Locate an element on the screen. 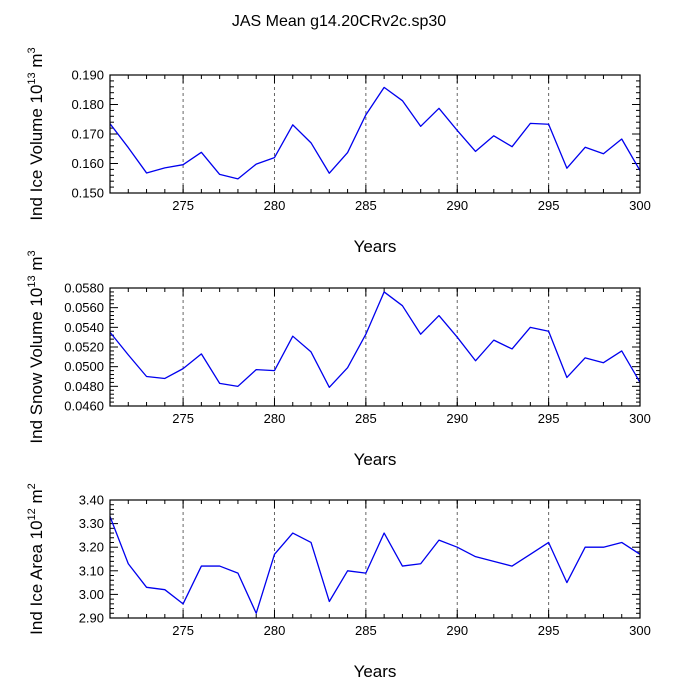 The image size is (678, 678). y-tick-label: 0.160 is located at coordinates (87, 163).